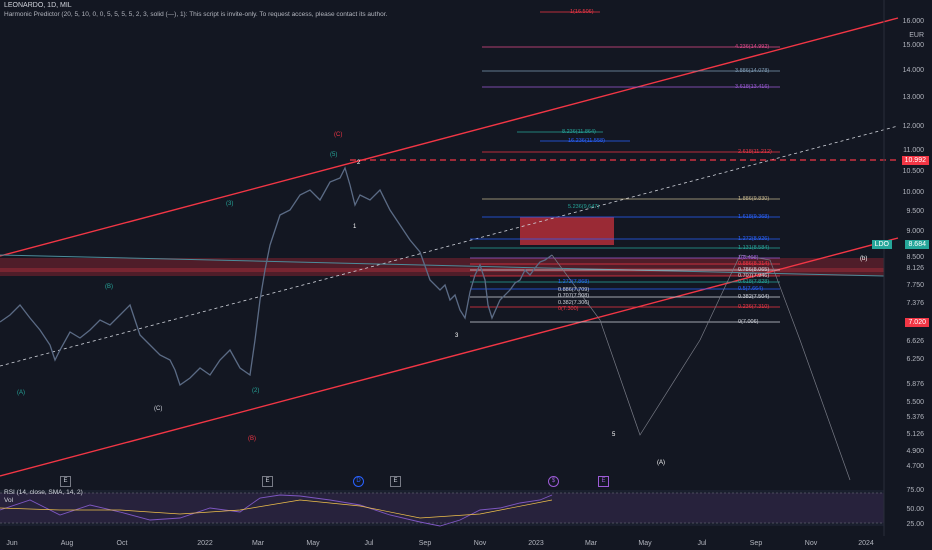 Image resolution: width=932 pixels, height=550 pixels. Describe the element at coordinates (917, 244) in the screenshot. I see `ldo-price-badge: 8.684` at that location.